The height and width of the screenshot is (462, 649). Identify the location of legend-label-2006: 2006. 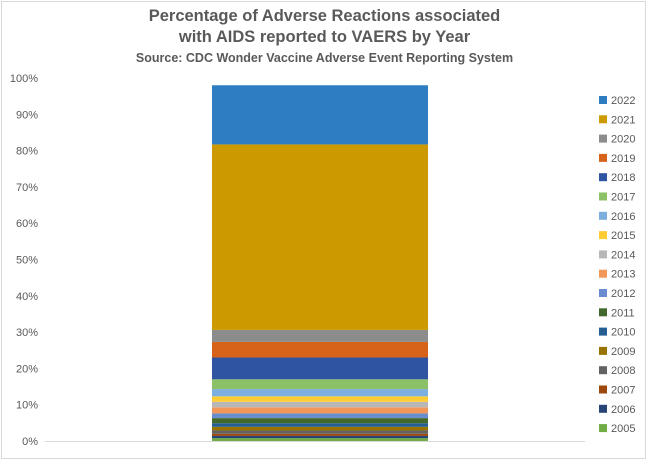
(623, 410).